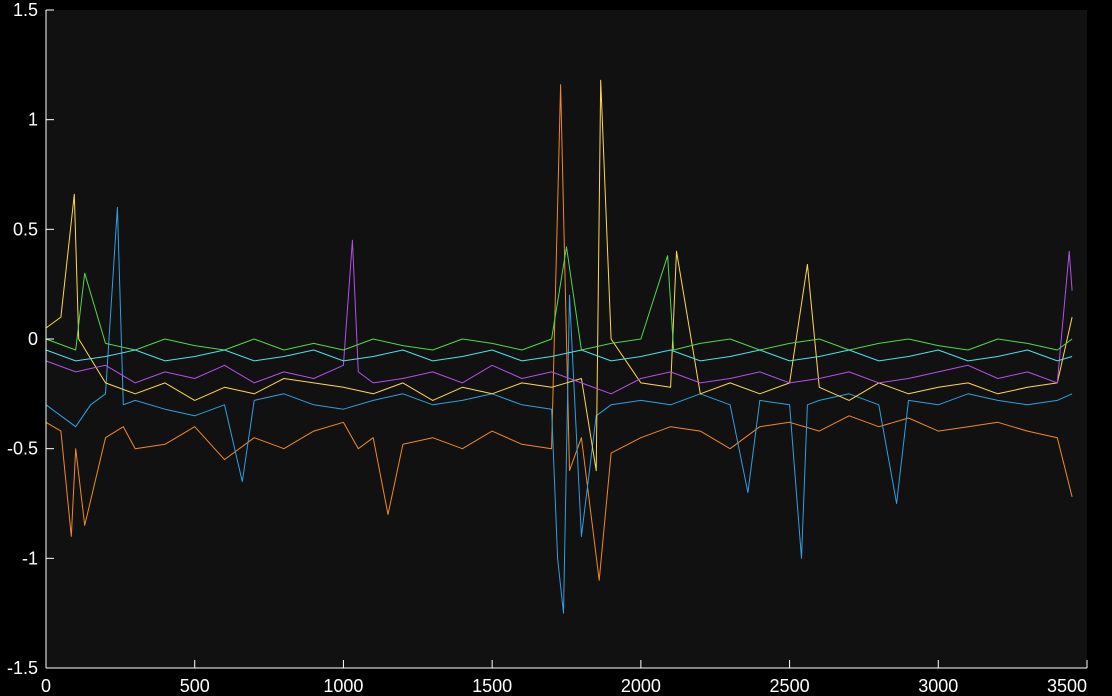  I want to click on x-tick-label: 2500, so click(790, 686).